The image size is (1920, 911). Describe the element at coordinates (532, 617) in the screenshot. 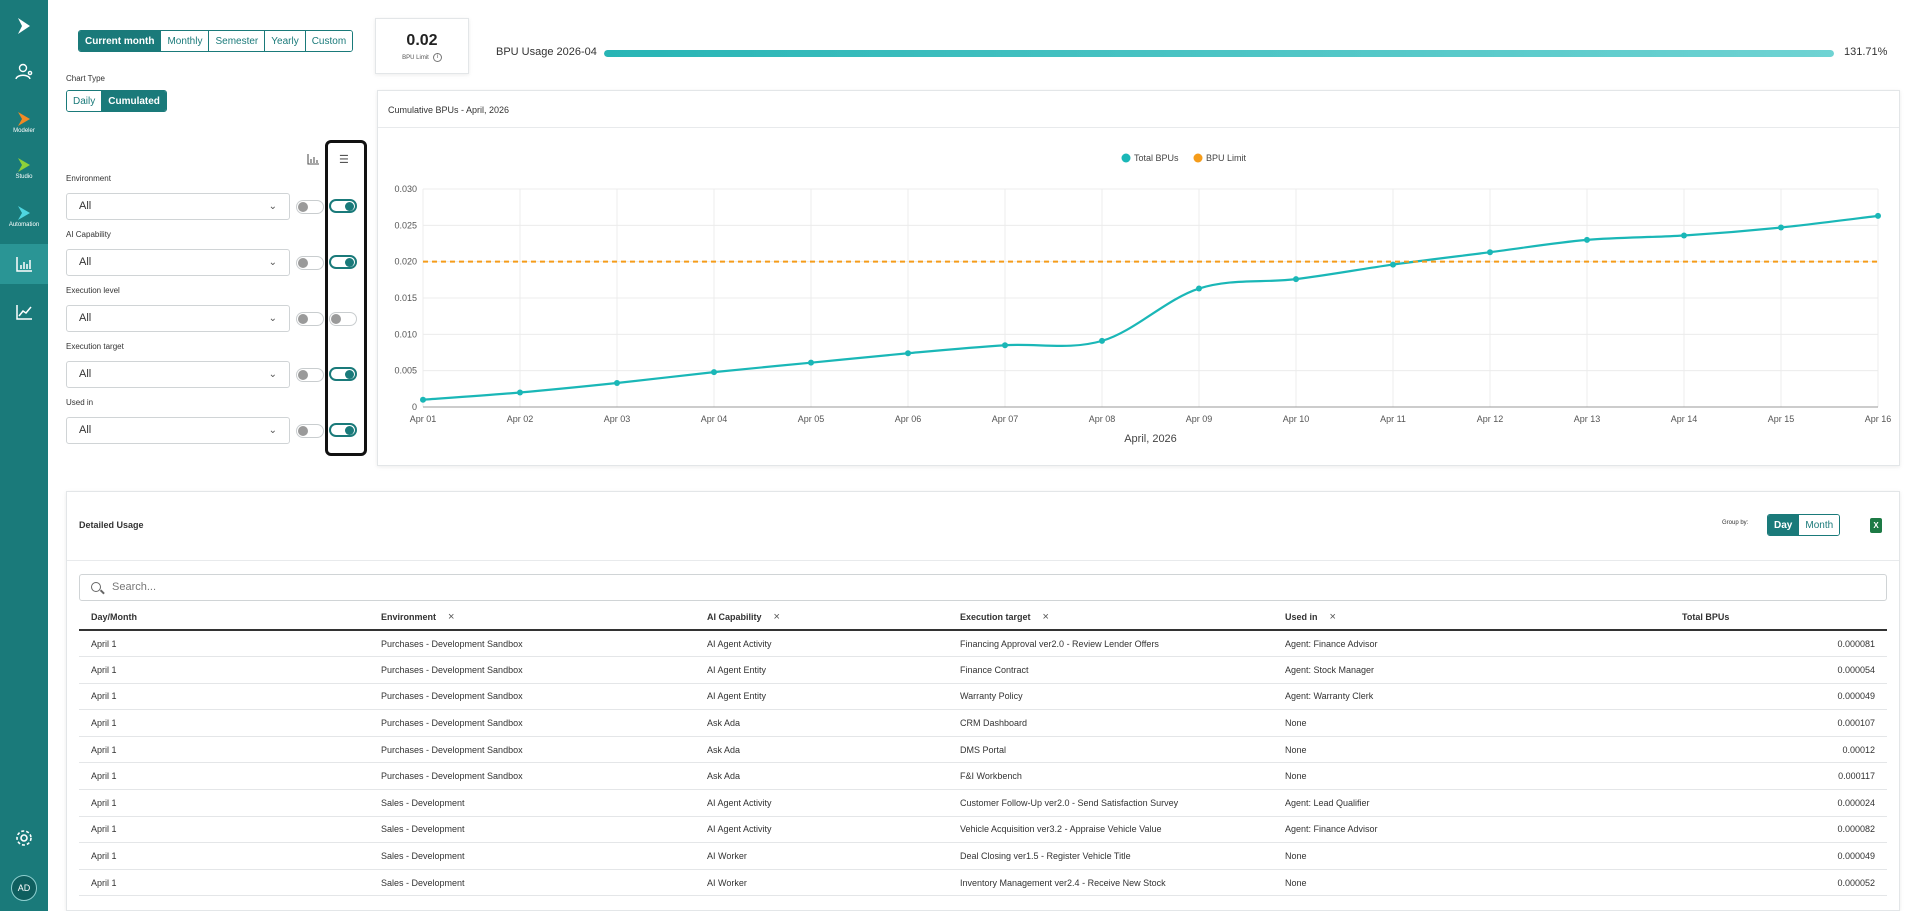

I see `column-header-environment: Environment ×` at that location.